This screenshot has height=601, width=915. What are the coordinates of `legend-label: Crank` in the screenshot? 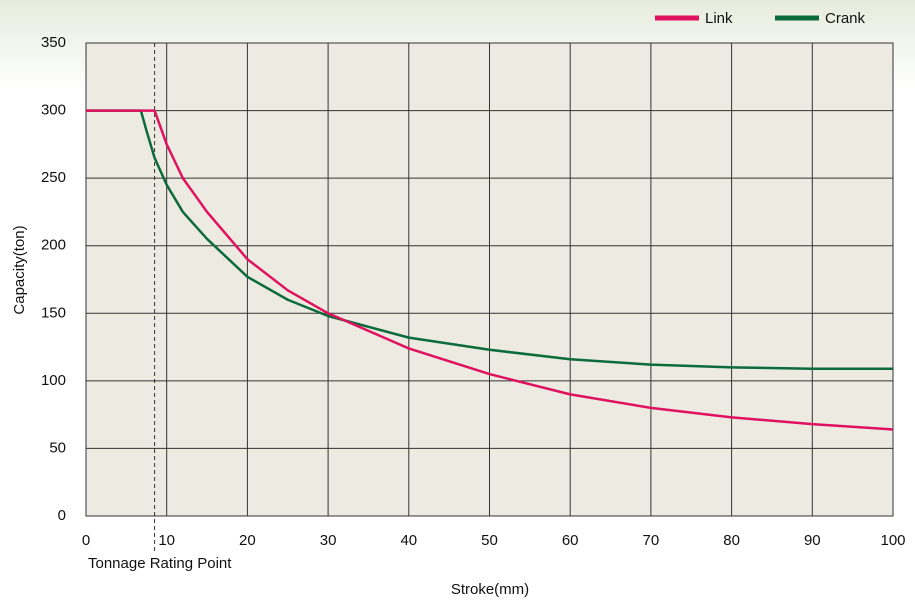 It's located at (845, 18).